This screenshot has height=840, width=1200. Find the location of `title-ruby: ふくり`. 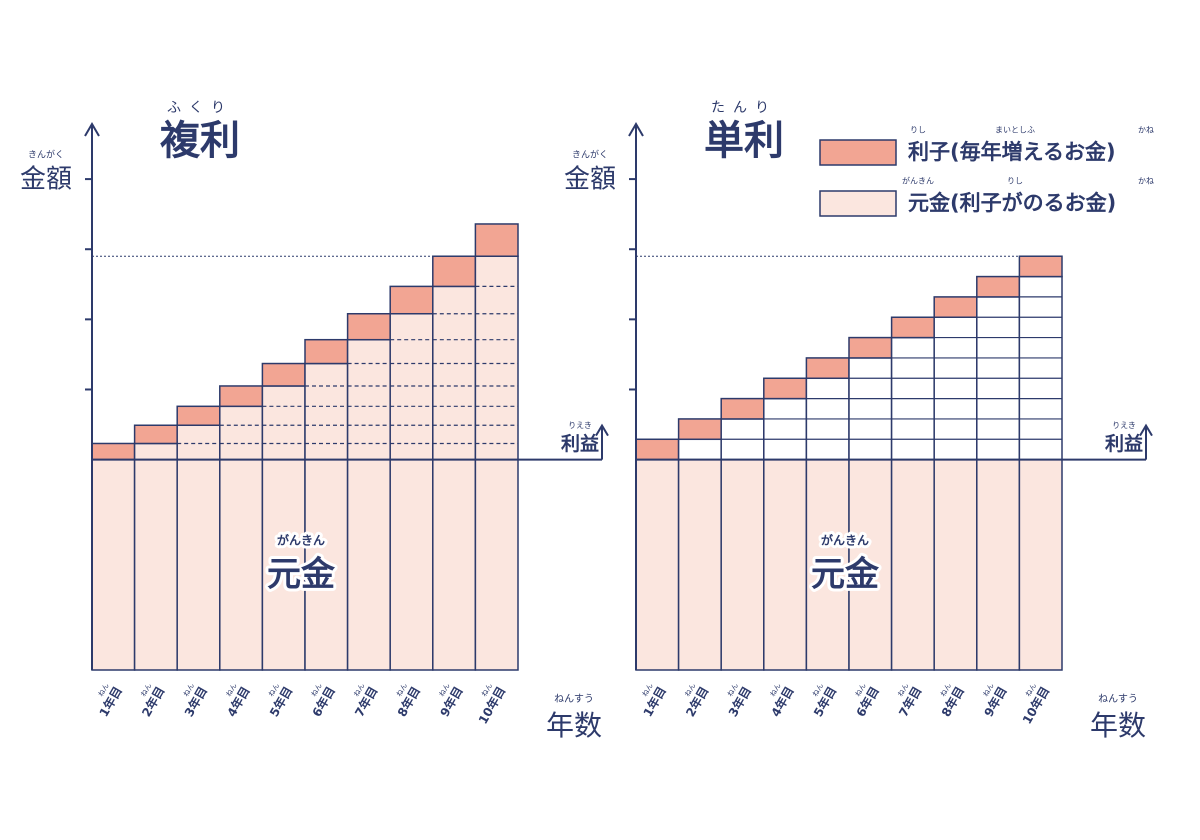

title-ruby: ふくり is located at coordinates (200, 108).